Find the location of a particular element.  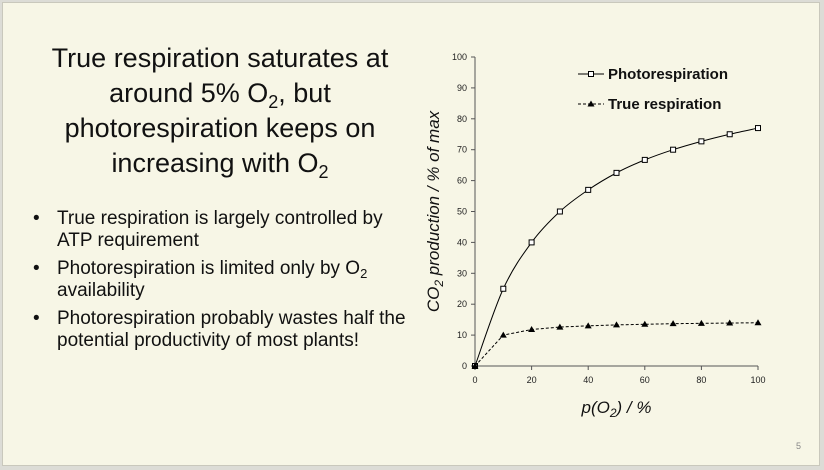

x-tick-label: 20 is located at coordinates (532, 380).